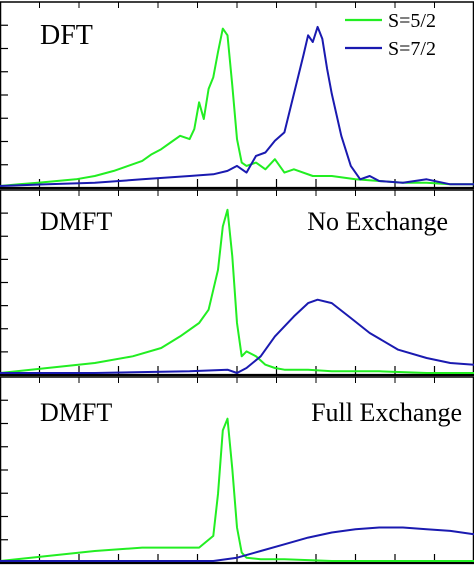 The image size is (474, 565). Describe the element at coordinates (390, 35) in the screenshot. I see `legend: S=5/2 S=7/2` at that location.